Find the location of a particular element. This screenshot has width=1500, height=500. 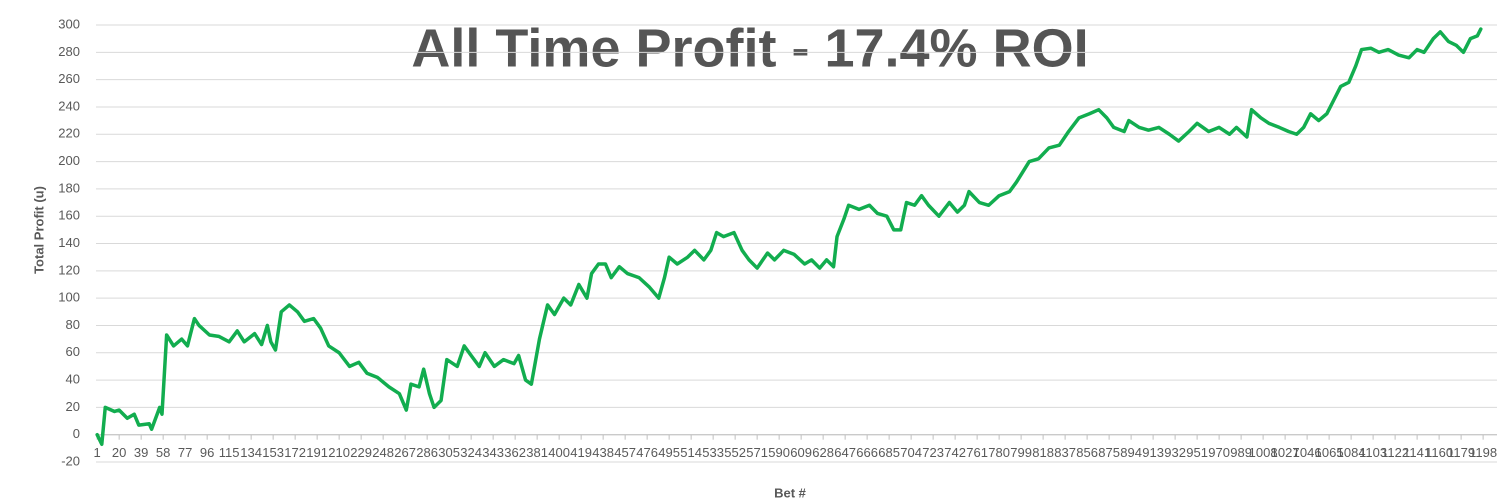

x-tick-label: 742 is located at coordinates (955, 452).